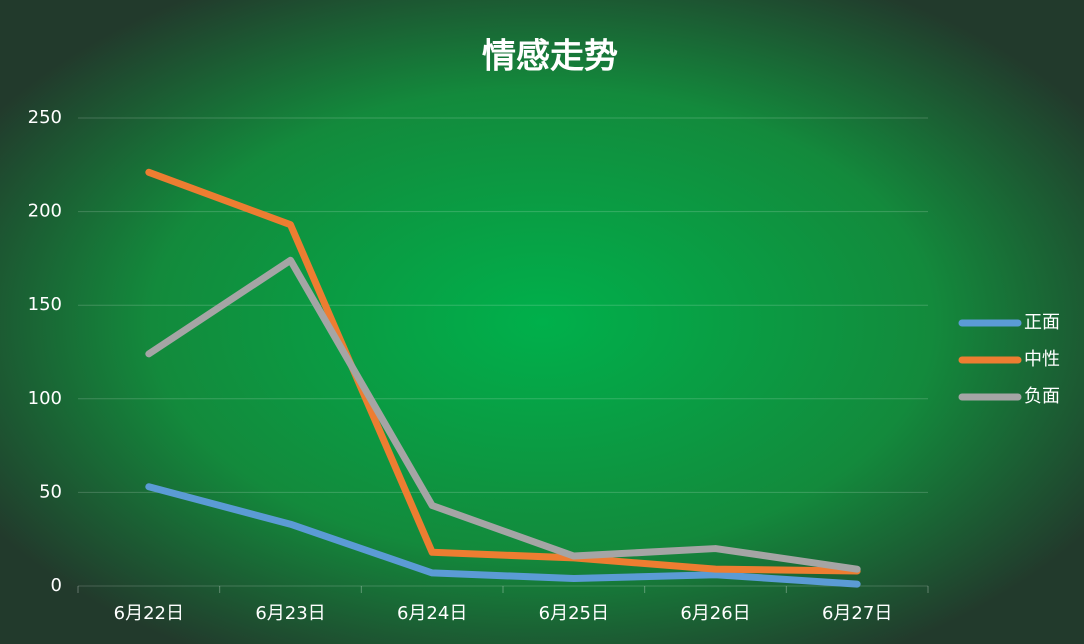  What do you see at coordinates (45, 211) in the screenshot?
I see `y-tick-label: 200` at bounding box center [45, 211].